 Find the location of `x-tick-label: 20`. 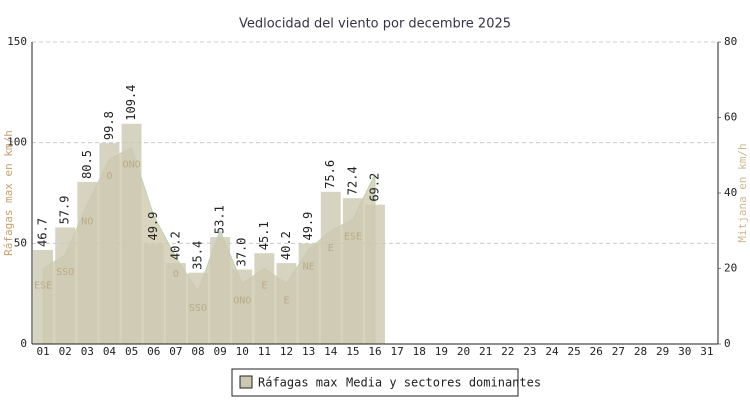

x-tick-label: 20 is located at coordinates (463, 351).